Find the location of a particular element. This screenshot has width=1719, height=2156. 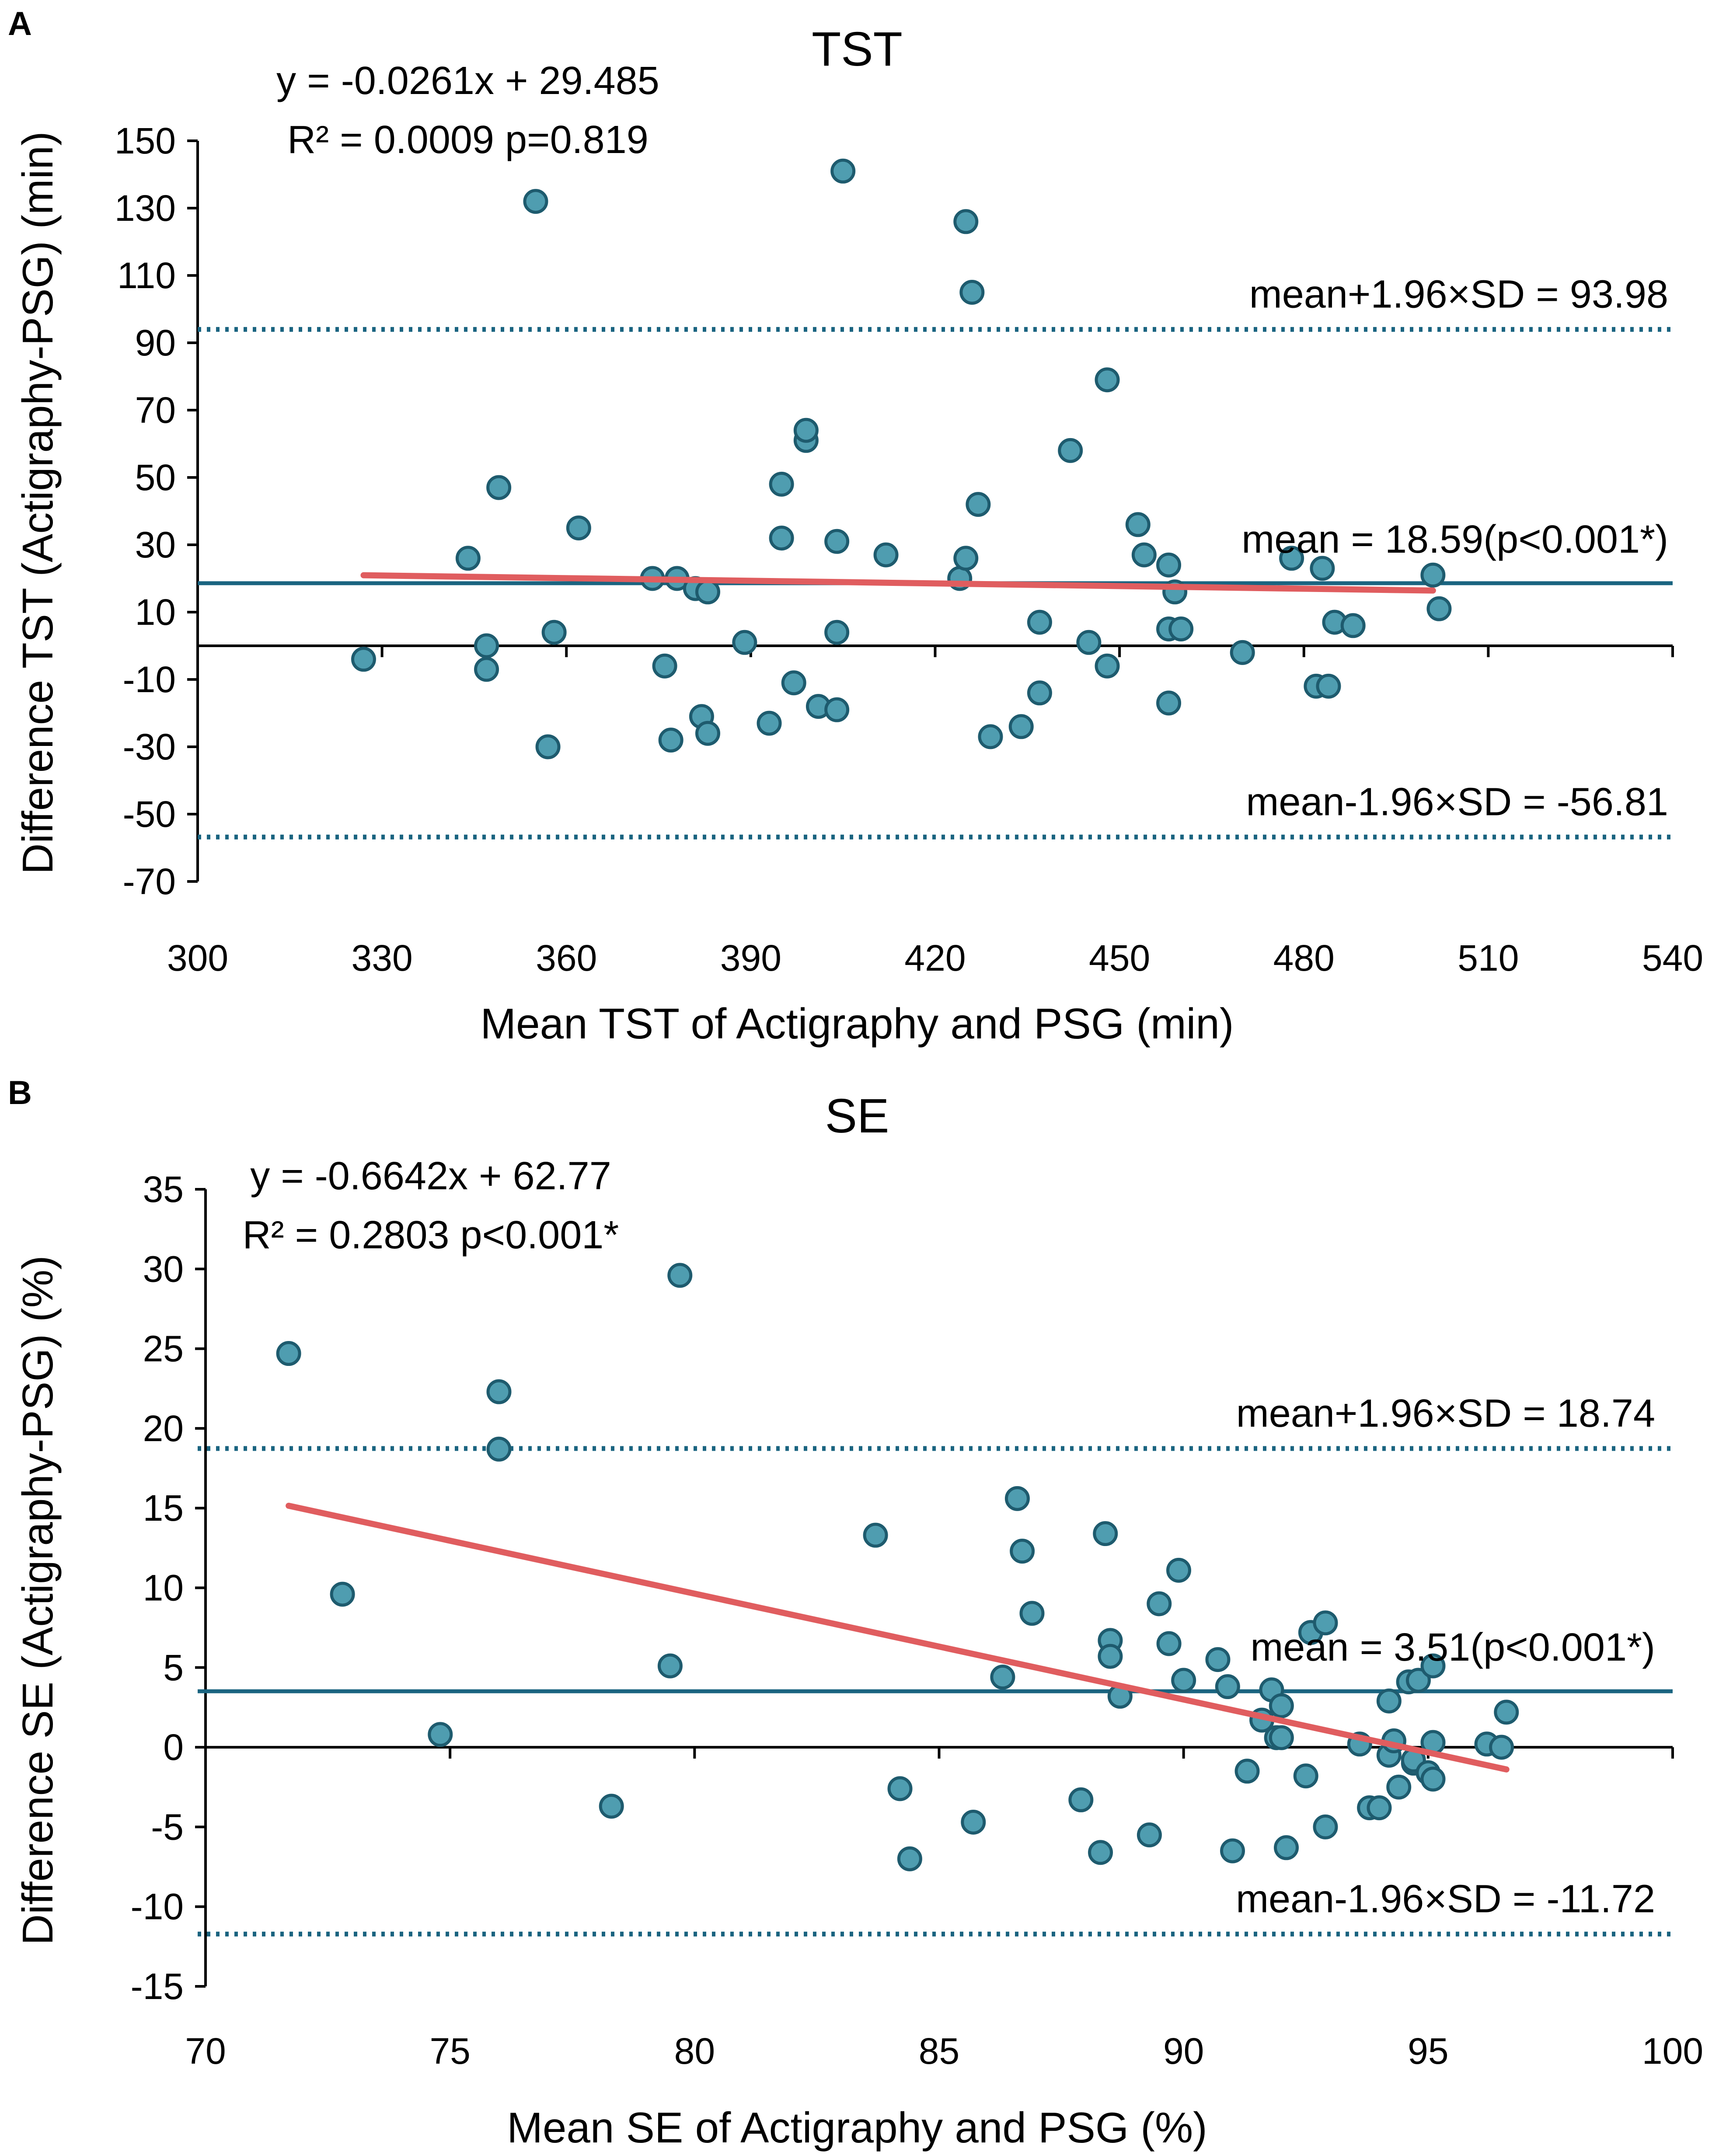

panel-b-y-tick-label: -15 is located at coordinates (157, 1987).